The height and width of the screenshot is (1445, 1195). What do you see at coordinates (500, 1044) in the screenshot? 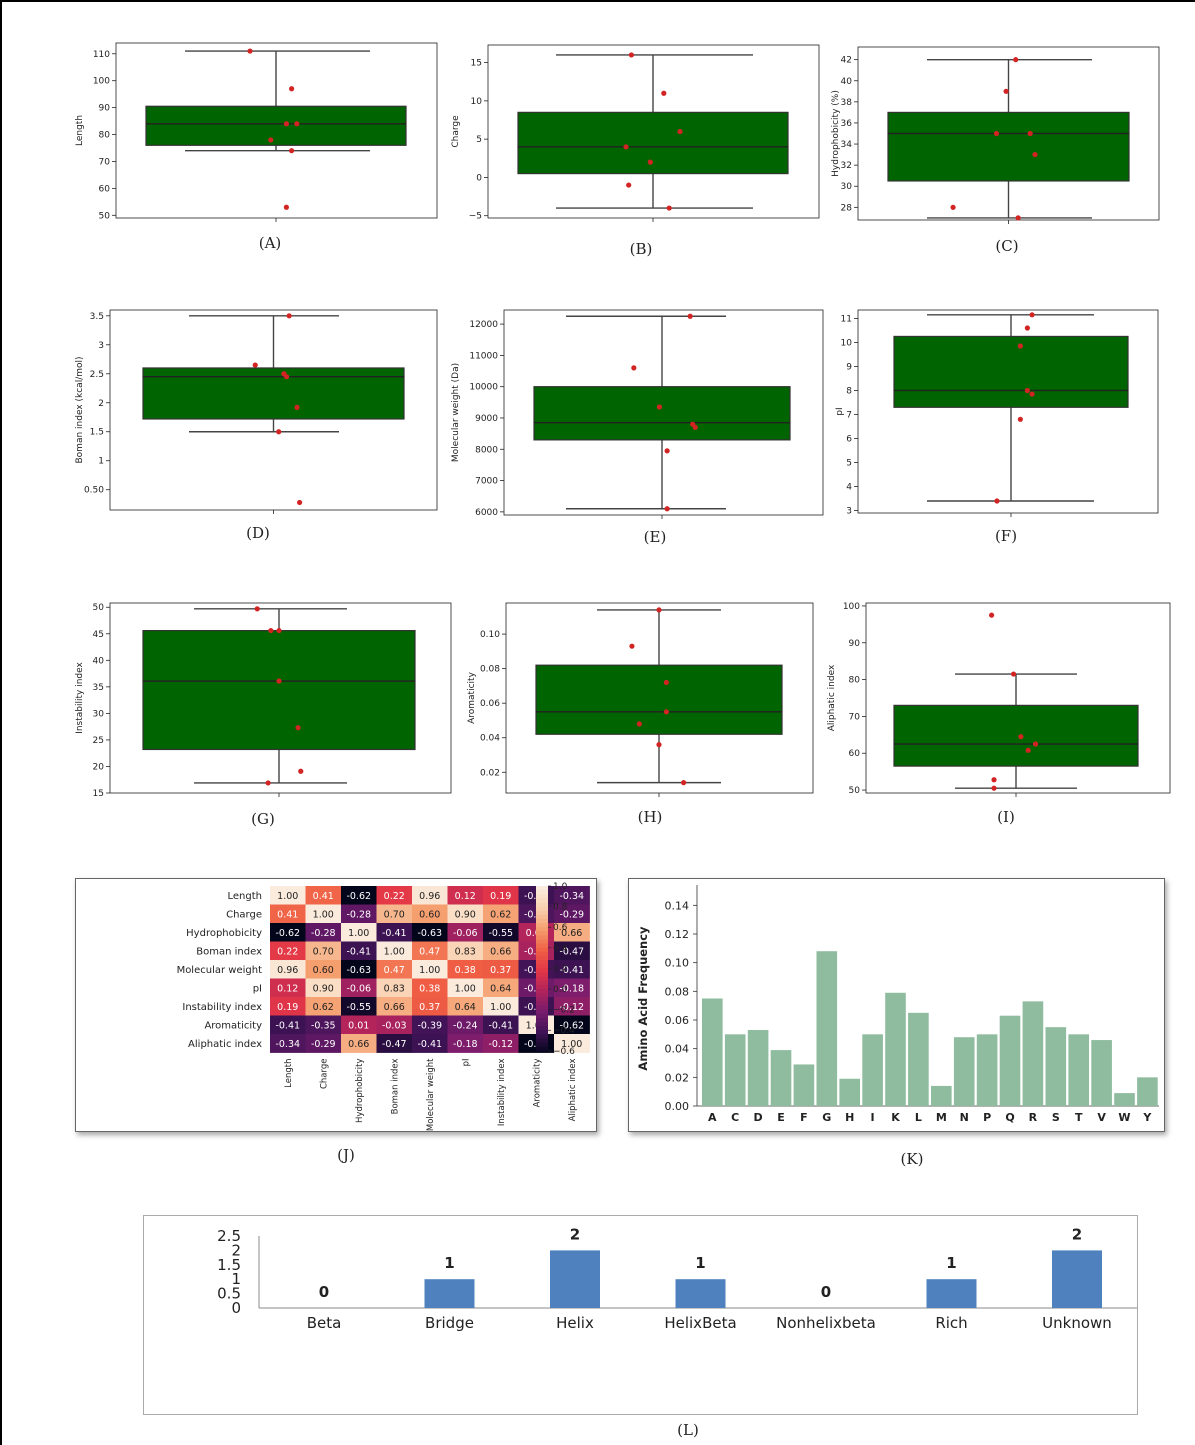
I see `heatmap-cell-label: -0.12` at bounding box center [500, 1044].